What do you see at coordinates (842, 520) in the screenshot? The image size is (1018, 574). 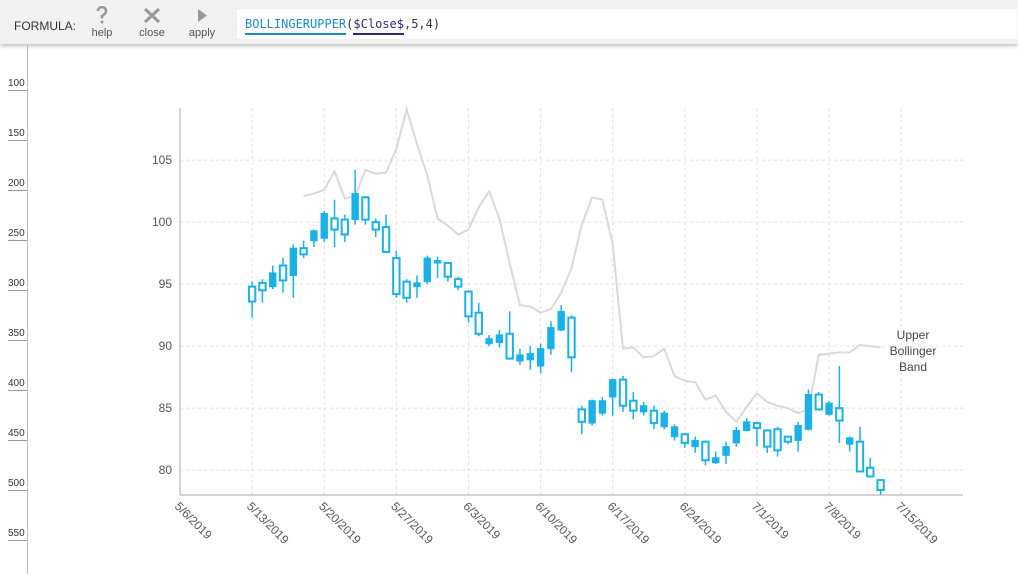 I see `x-tick-label: 7/8/2019` at bounding box center [842, 520].